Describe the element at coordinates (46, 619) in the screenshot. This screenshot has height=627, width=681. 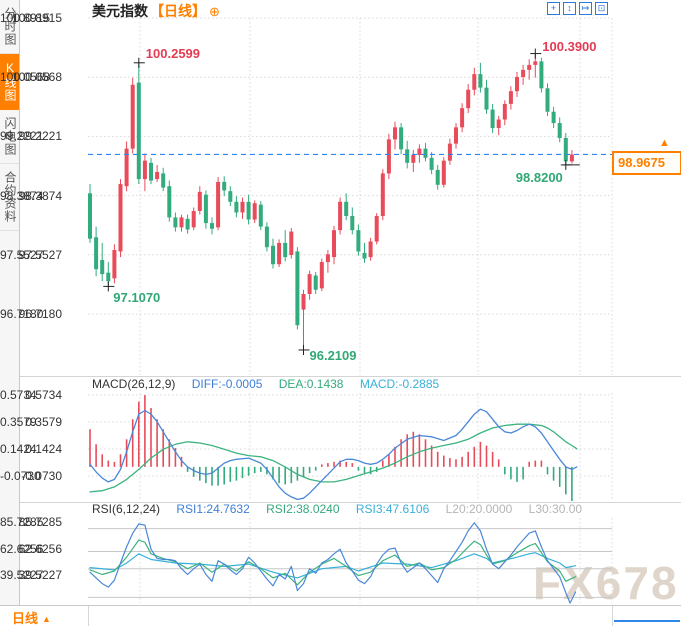
I see `triangle-up-icon: ▲` at that location.